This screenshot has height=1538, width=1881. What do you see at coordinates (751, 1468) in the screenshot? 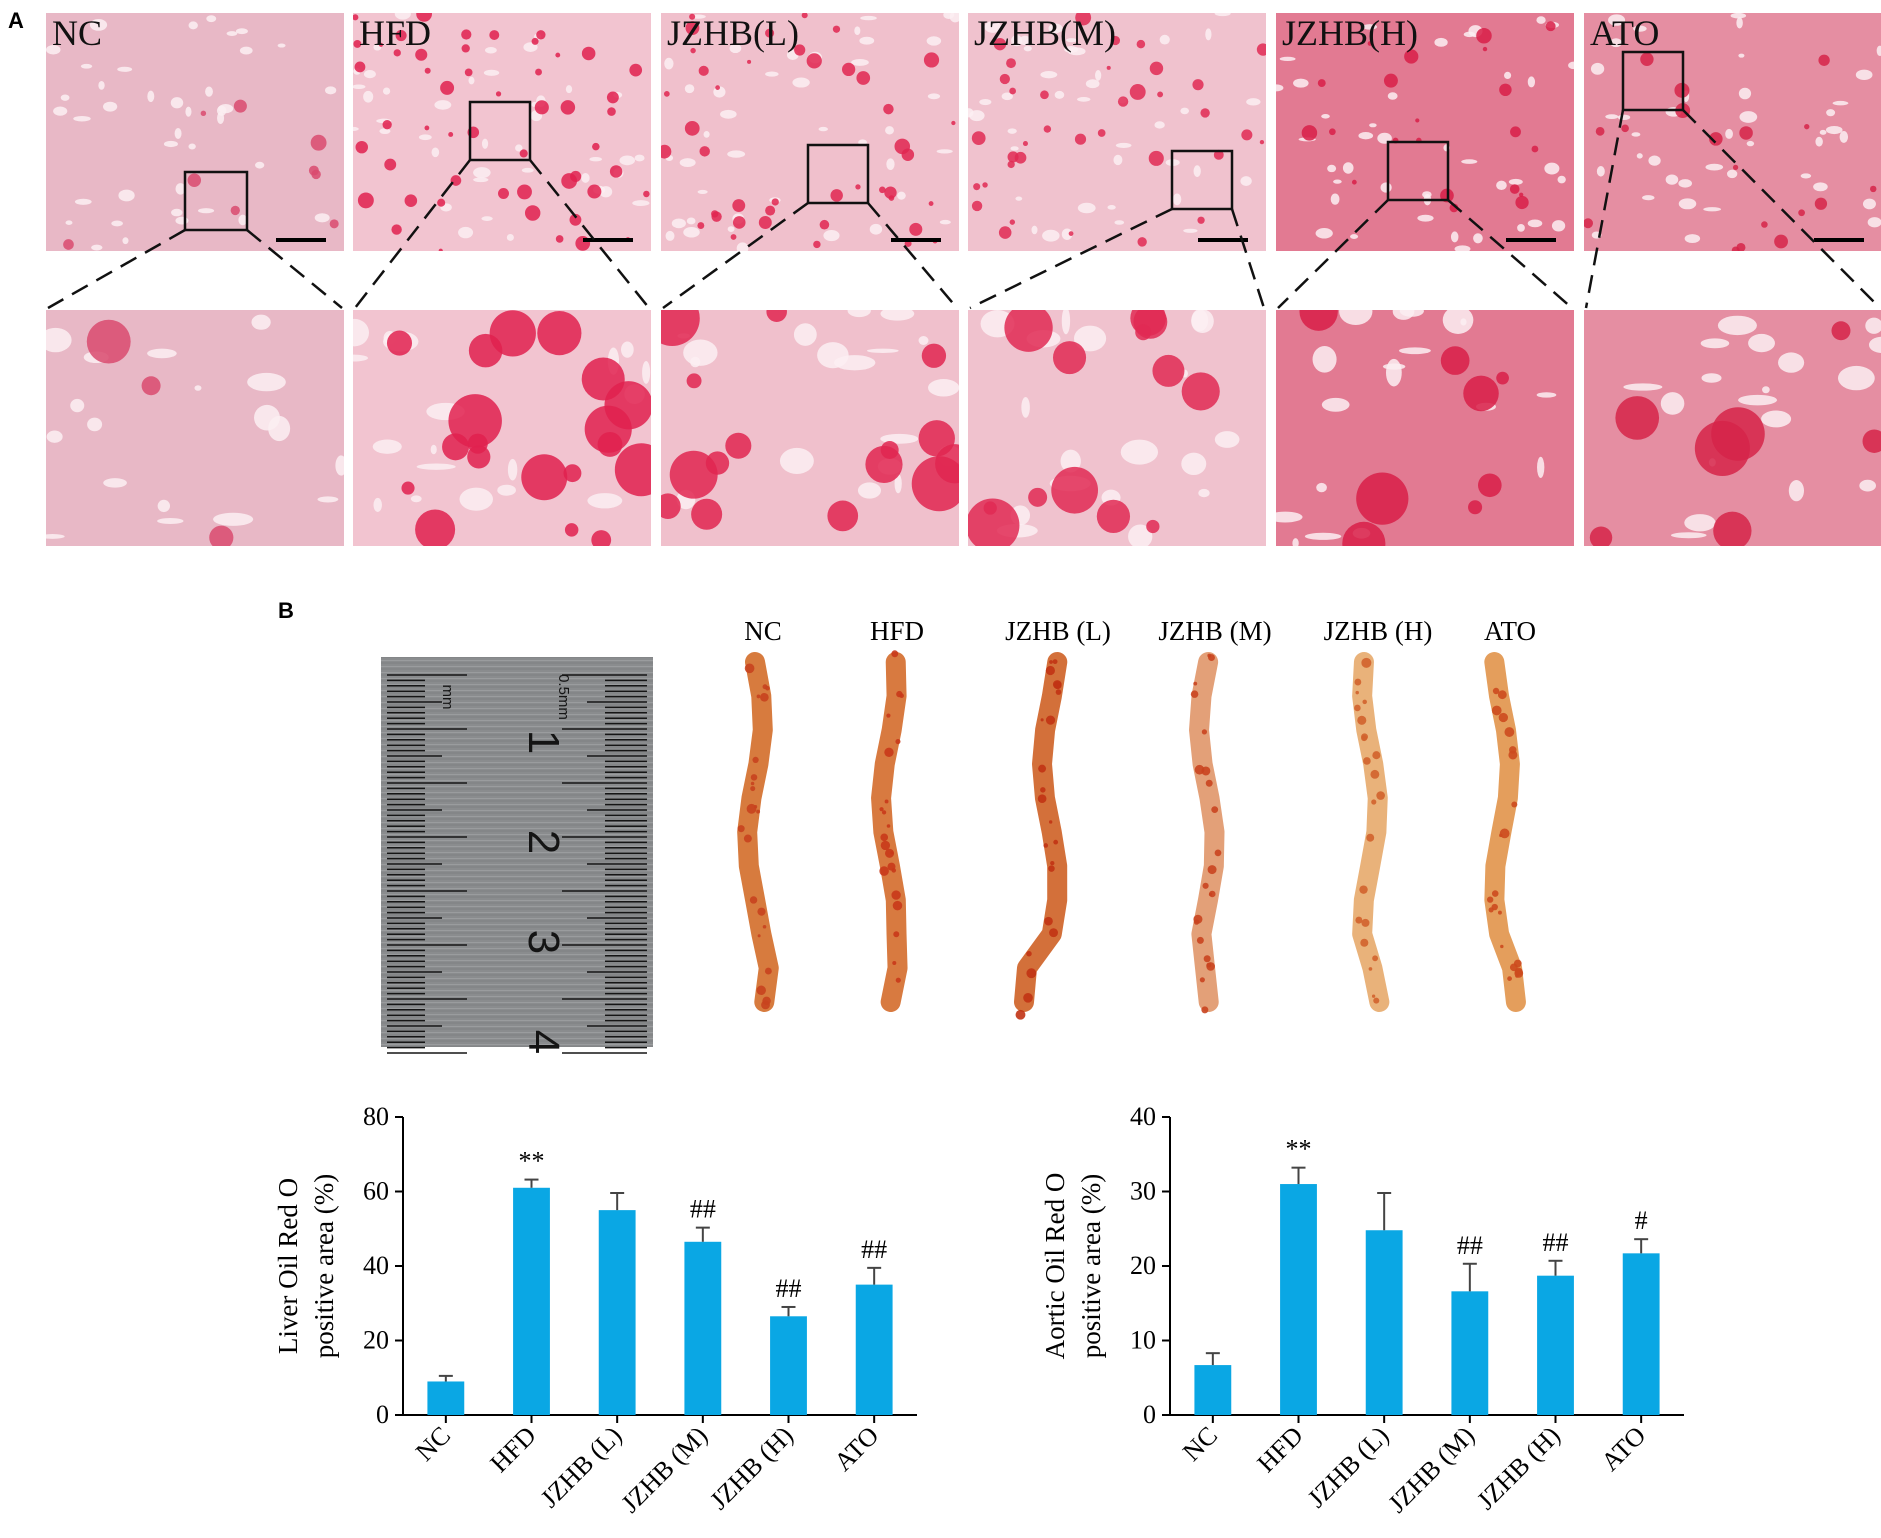
I see `x-tick-label: JZHB (H)` at bounding box center [751, 1468].